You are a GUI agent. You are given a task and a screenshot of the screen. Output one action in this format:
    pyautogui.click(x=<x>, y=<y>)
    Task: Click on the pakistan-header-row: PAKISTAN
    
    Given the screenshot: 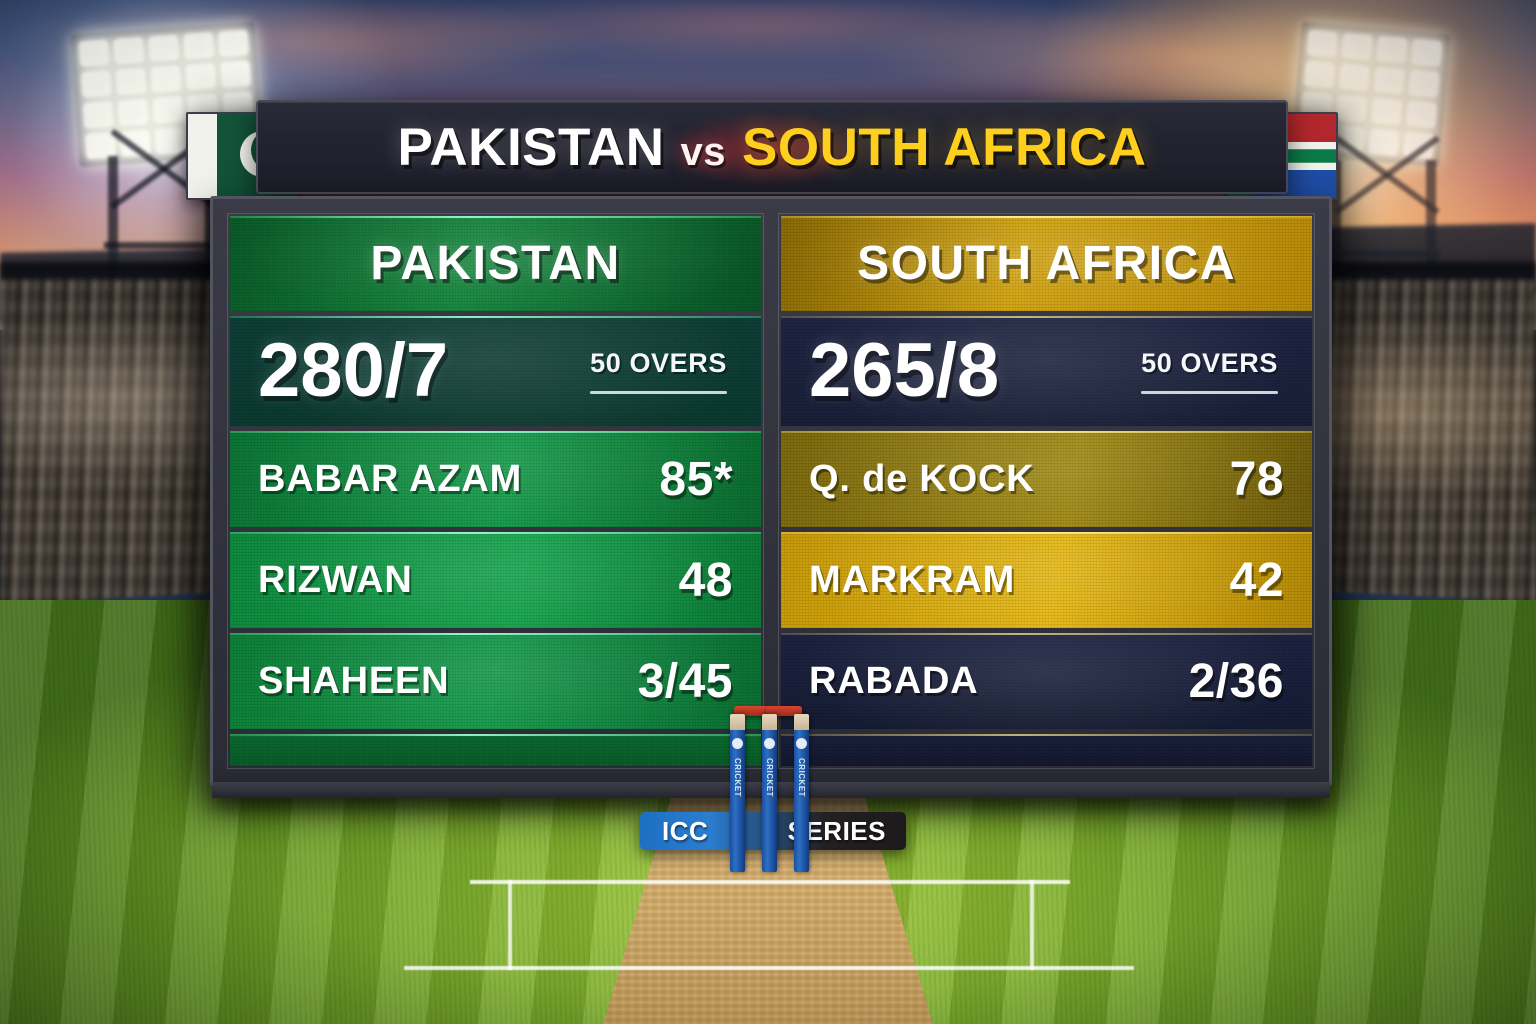 What is the action you would take?
    pyautogui.click(x=495, y=263)
    